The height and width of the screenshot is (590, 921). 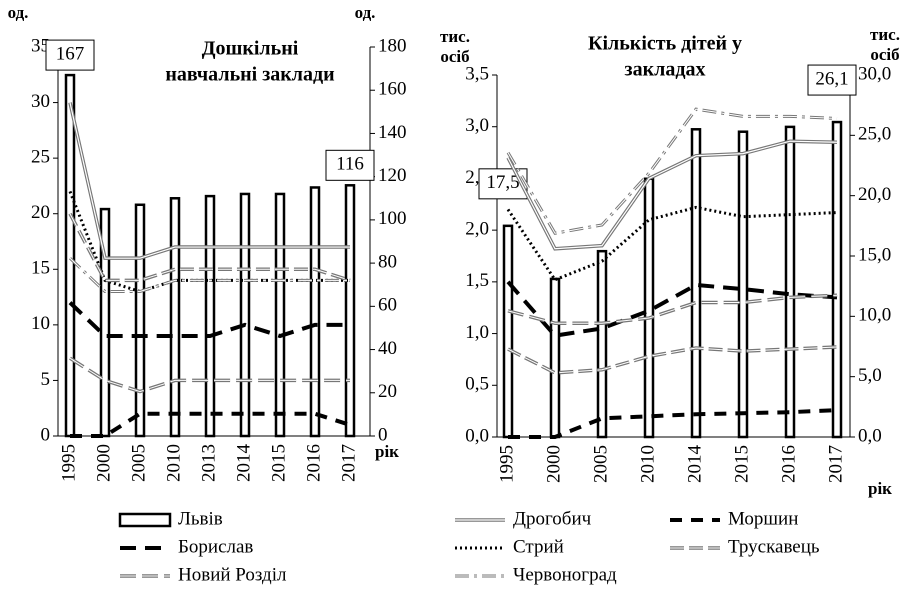 What do you see at coordinates (392, 175) in the screenshot?
I see `y2-tick-label: 120` at bounding box center [392, 175].